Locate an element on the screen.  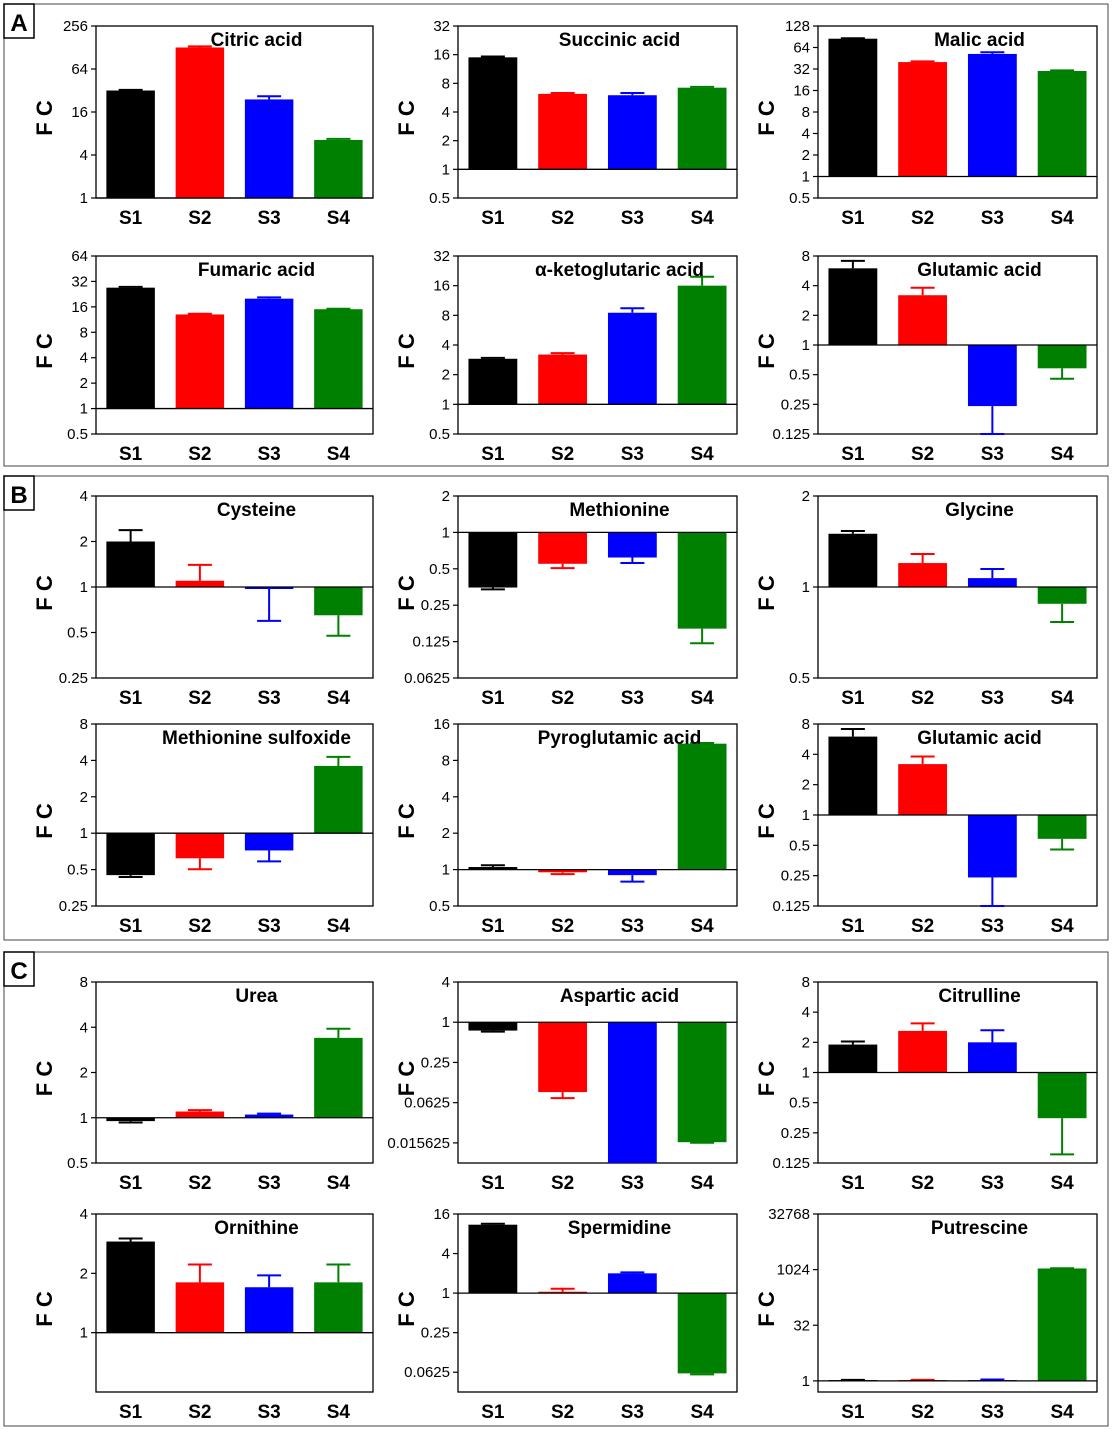
section-label-box is located at coordinates (19, 493).